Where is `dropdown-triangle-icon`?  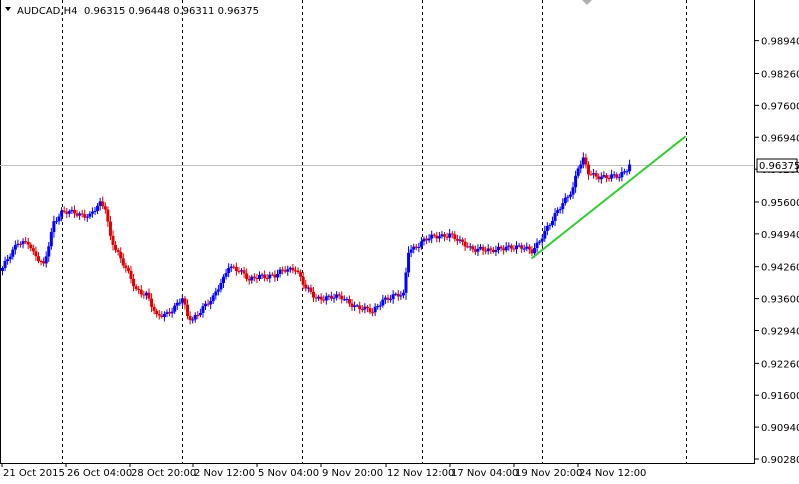 dropdown-triangle-icon is located at coordinates (8, 9).